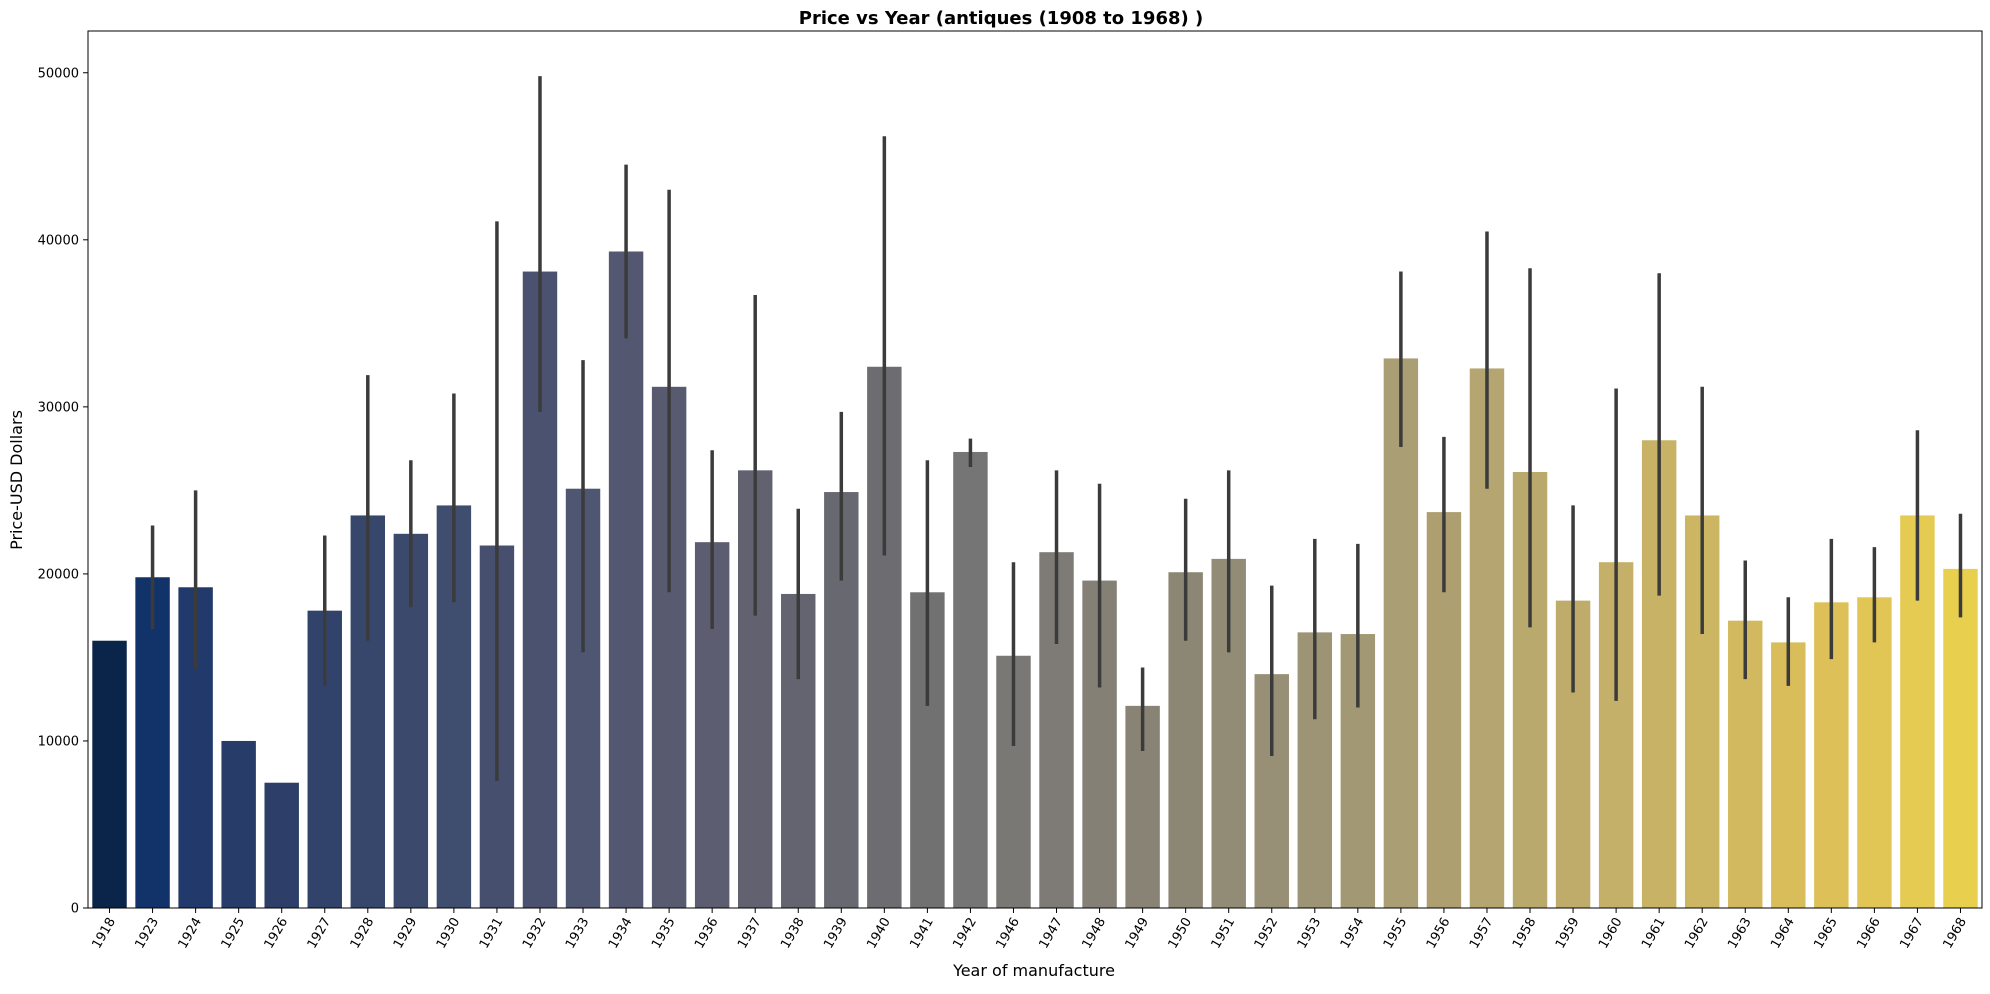 The width and height of the screenshot is (1990, 994). Describe the element at coordinates (58, 741) in the screenshot. I see `y-tick-label-10000: 10000` at that location.